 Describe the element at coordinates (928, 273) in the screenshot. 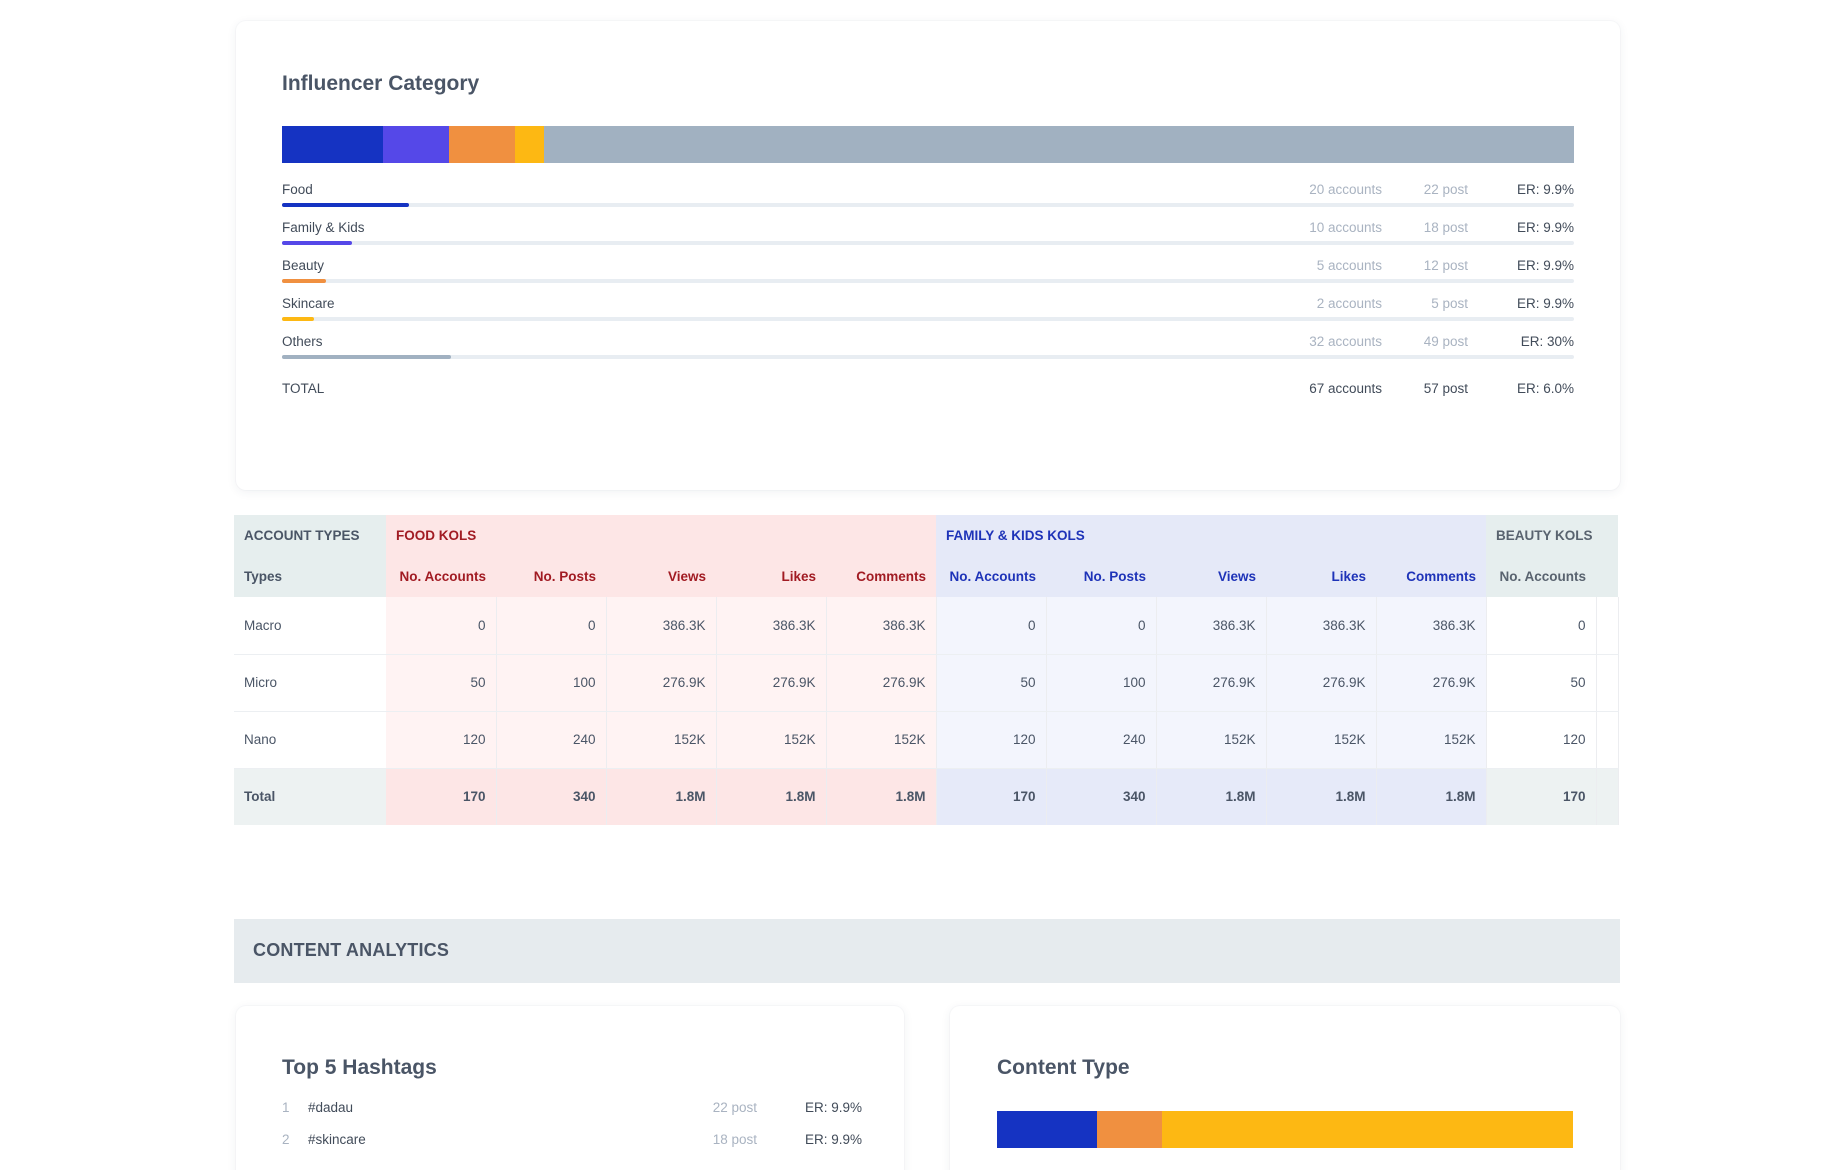

I see `category-row-beauty: Beauty 5 accounts 12 post ER: 9.9%` at that location.